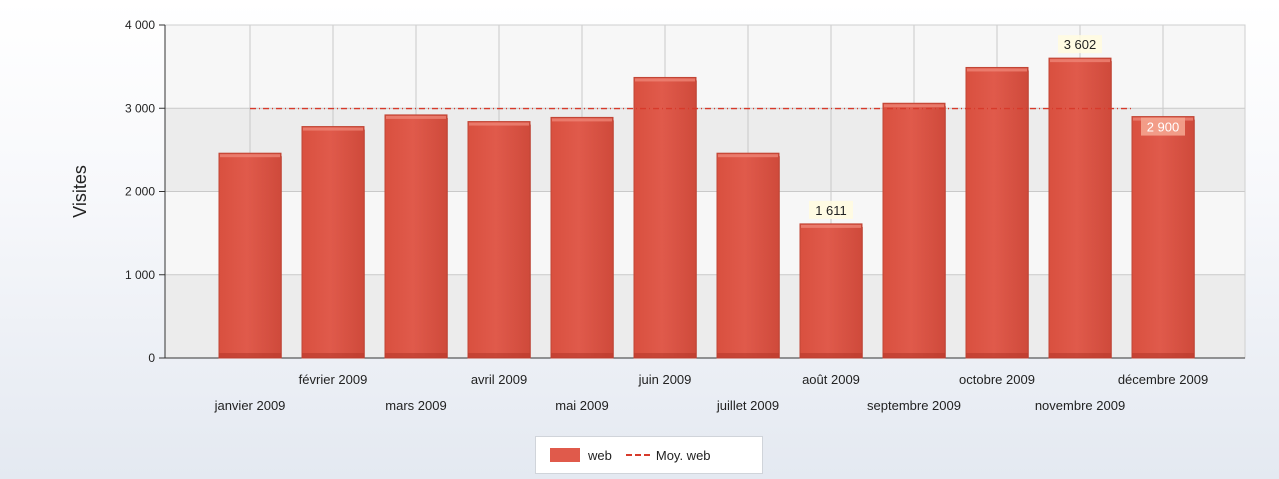 This screenshot has height=479, width=1279. I want to click on data-label: 3 602, so click(1080, 44).